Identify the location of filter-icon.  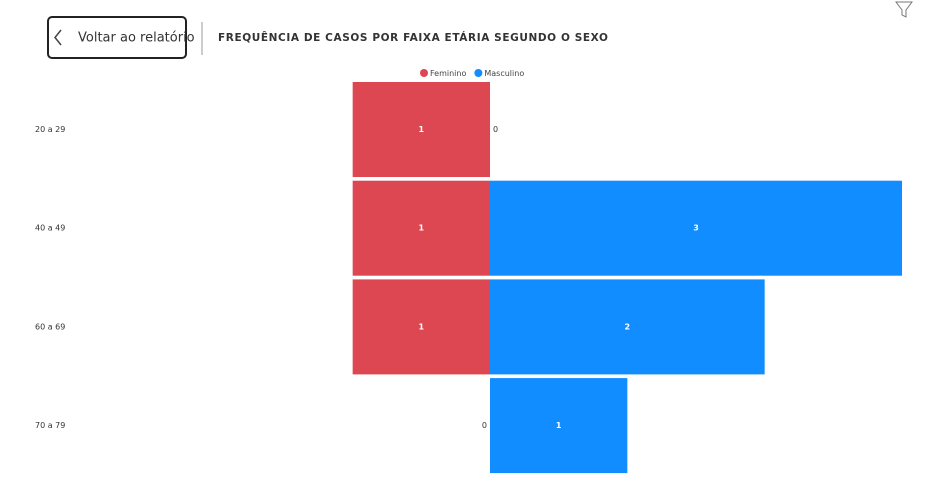
(904, 9).